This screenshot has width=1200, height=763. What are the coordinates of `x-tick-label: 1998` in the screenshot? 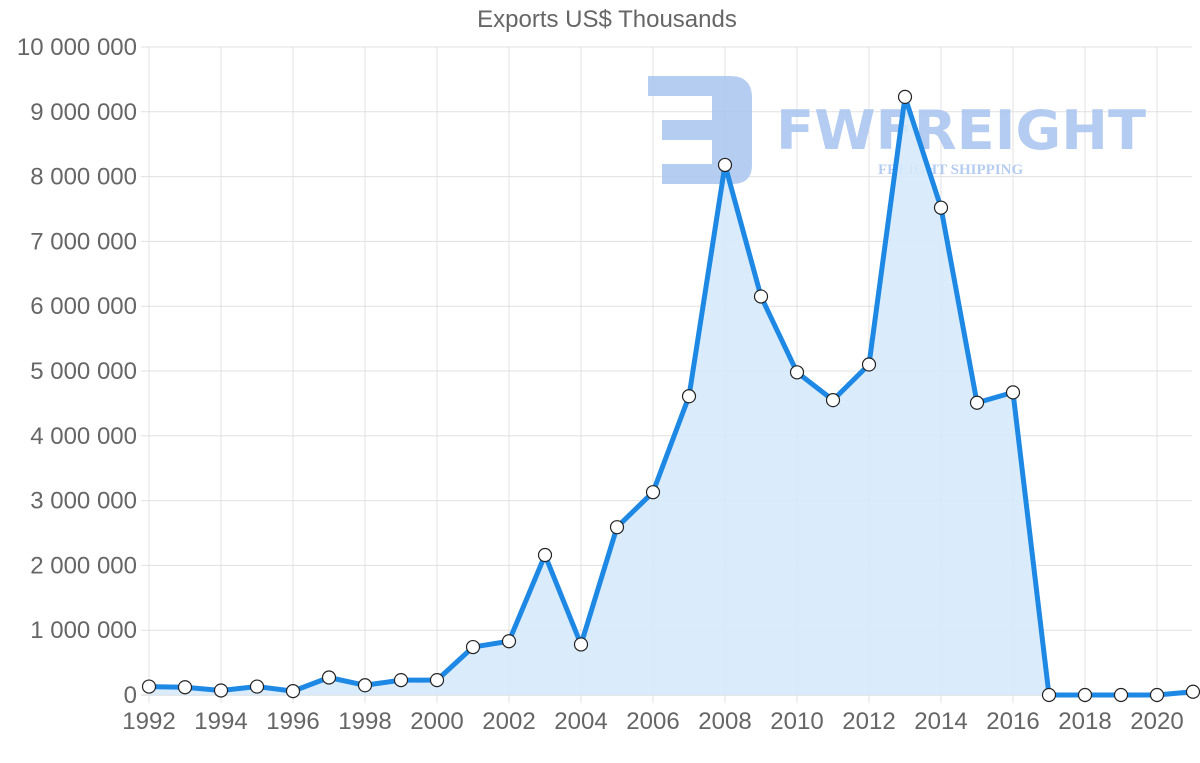 It's located at (364, 721).